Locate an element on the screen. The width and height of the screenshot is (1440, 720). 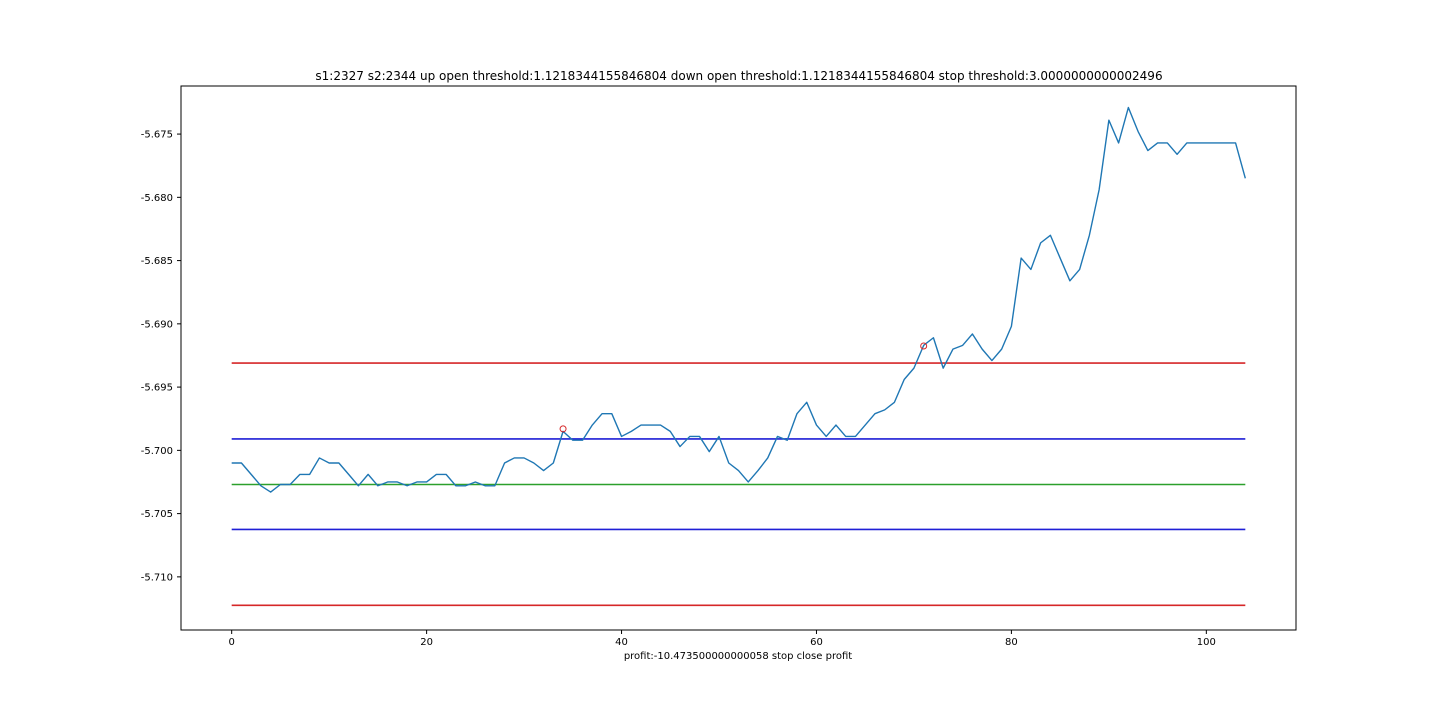
x-tick-label: 100 is located at coordinates (1206, 642).